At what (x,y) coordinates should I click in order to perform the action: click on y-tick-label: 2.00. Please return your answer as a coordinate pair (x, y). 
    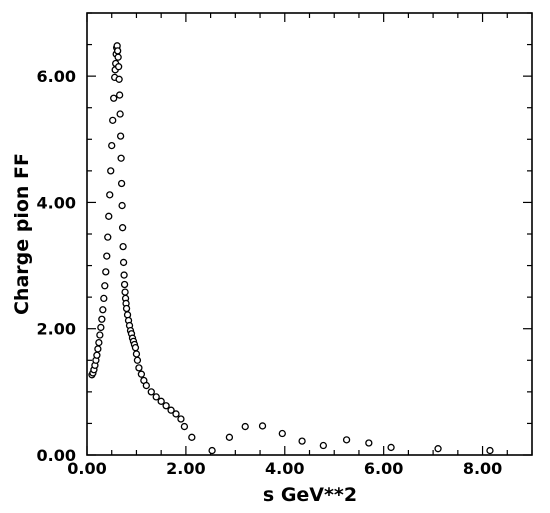
    Looking at the image, I should click on (56, 329).